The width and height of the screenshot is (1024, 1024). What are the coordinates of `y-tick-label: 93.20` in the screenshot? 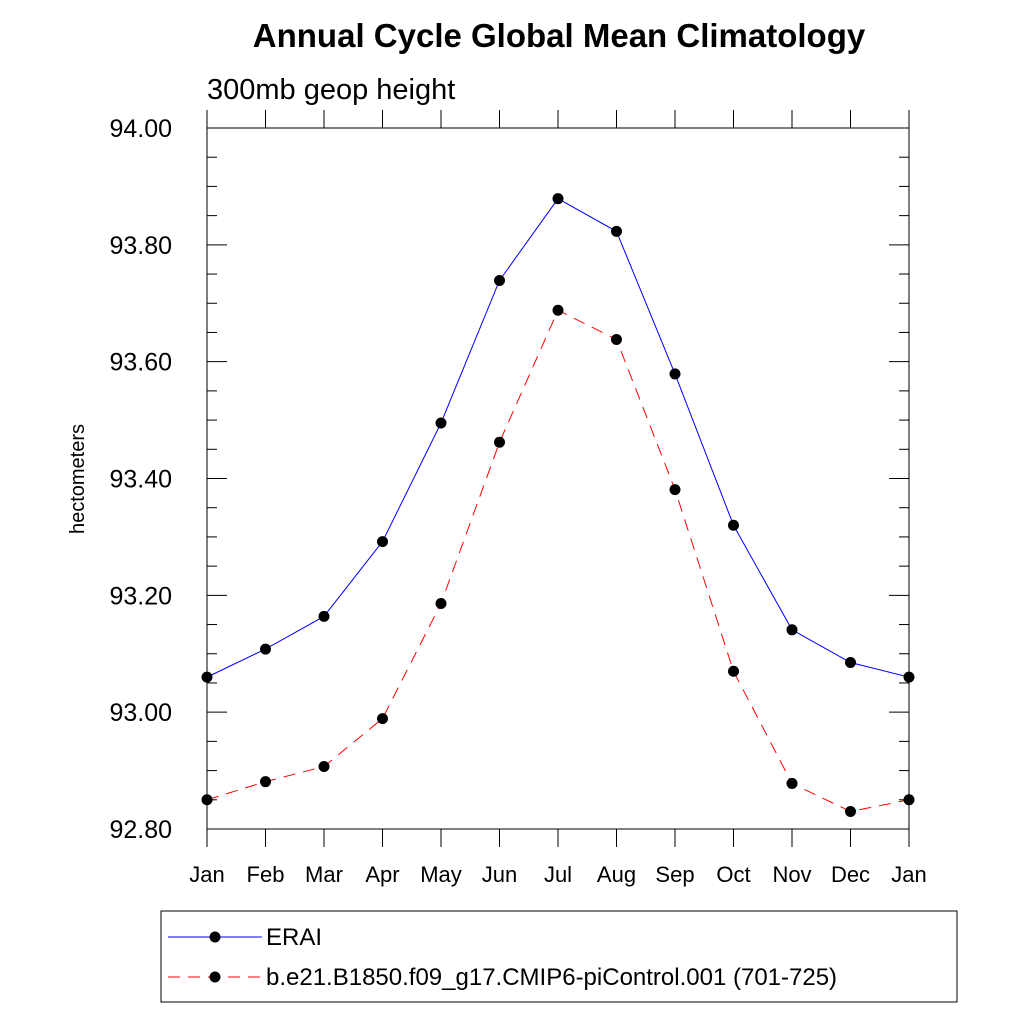 It's located at (140, 596).